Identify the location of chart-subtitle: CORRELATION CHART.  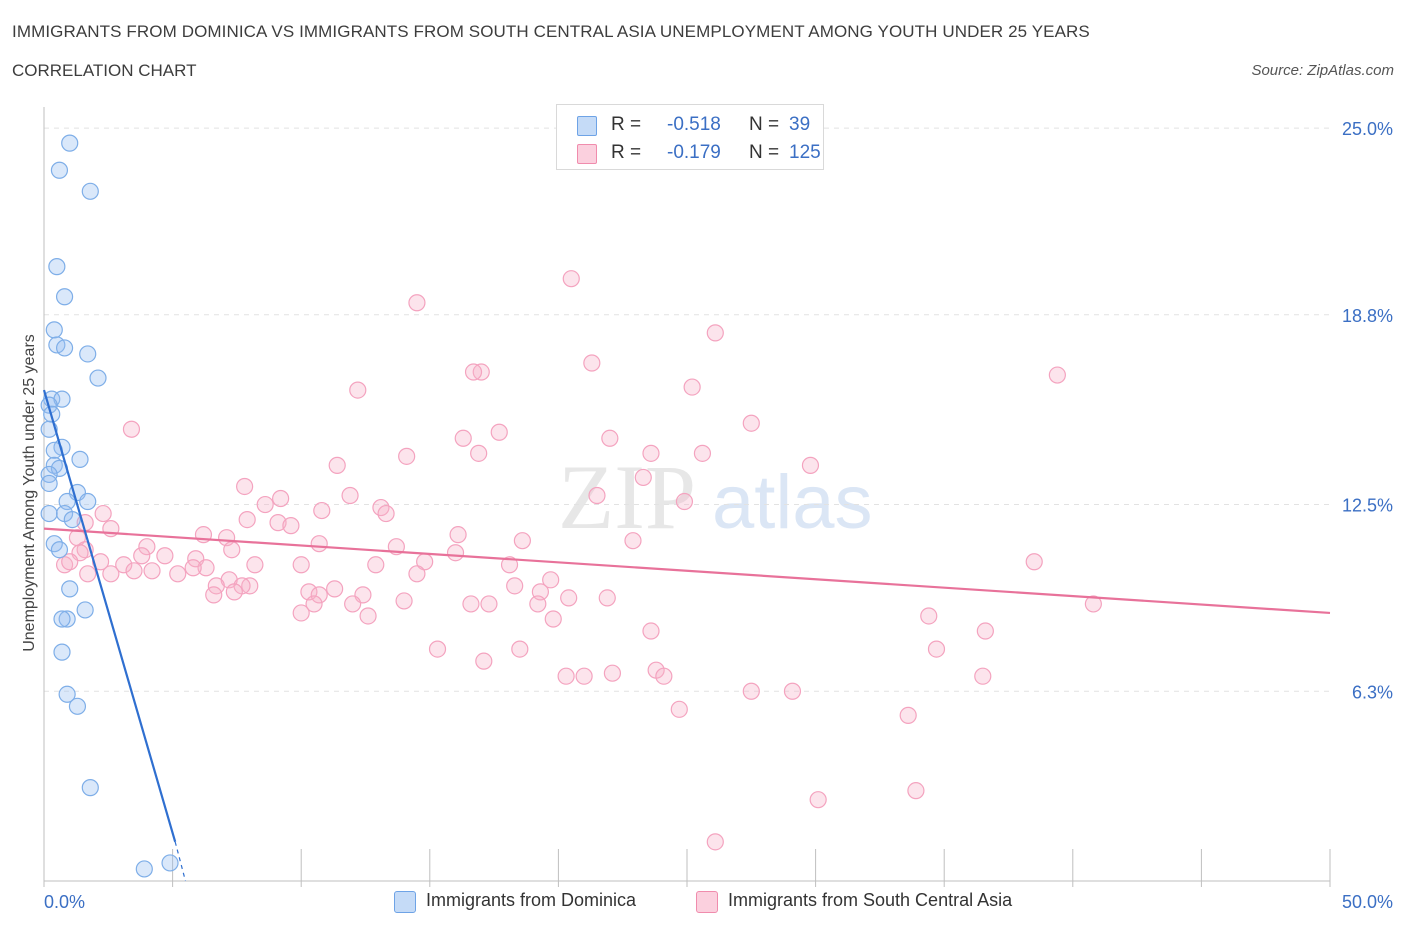
(104, 70).